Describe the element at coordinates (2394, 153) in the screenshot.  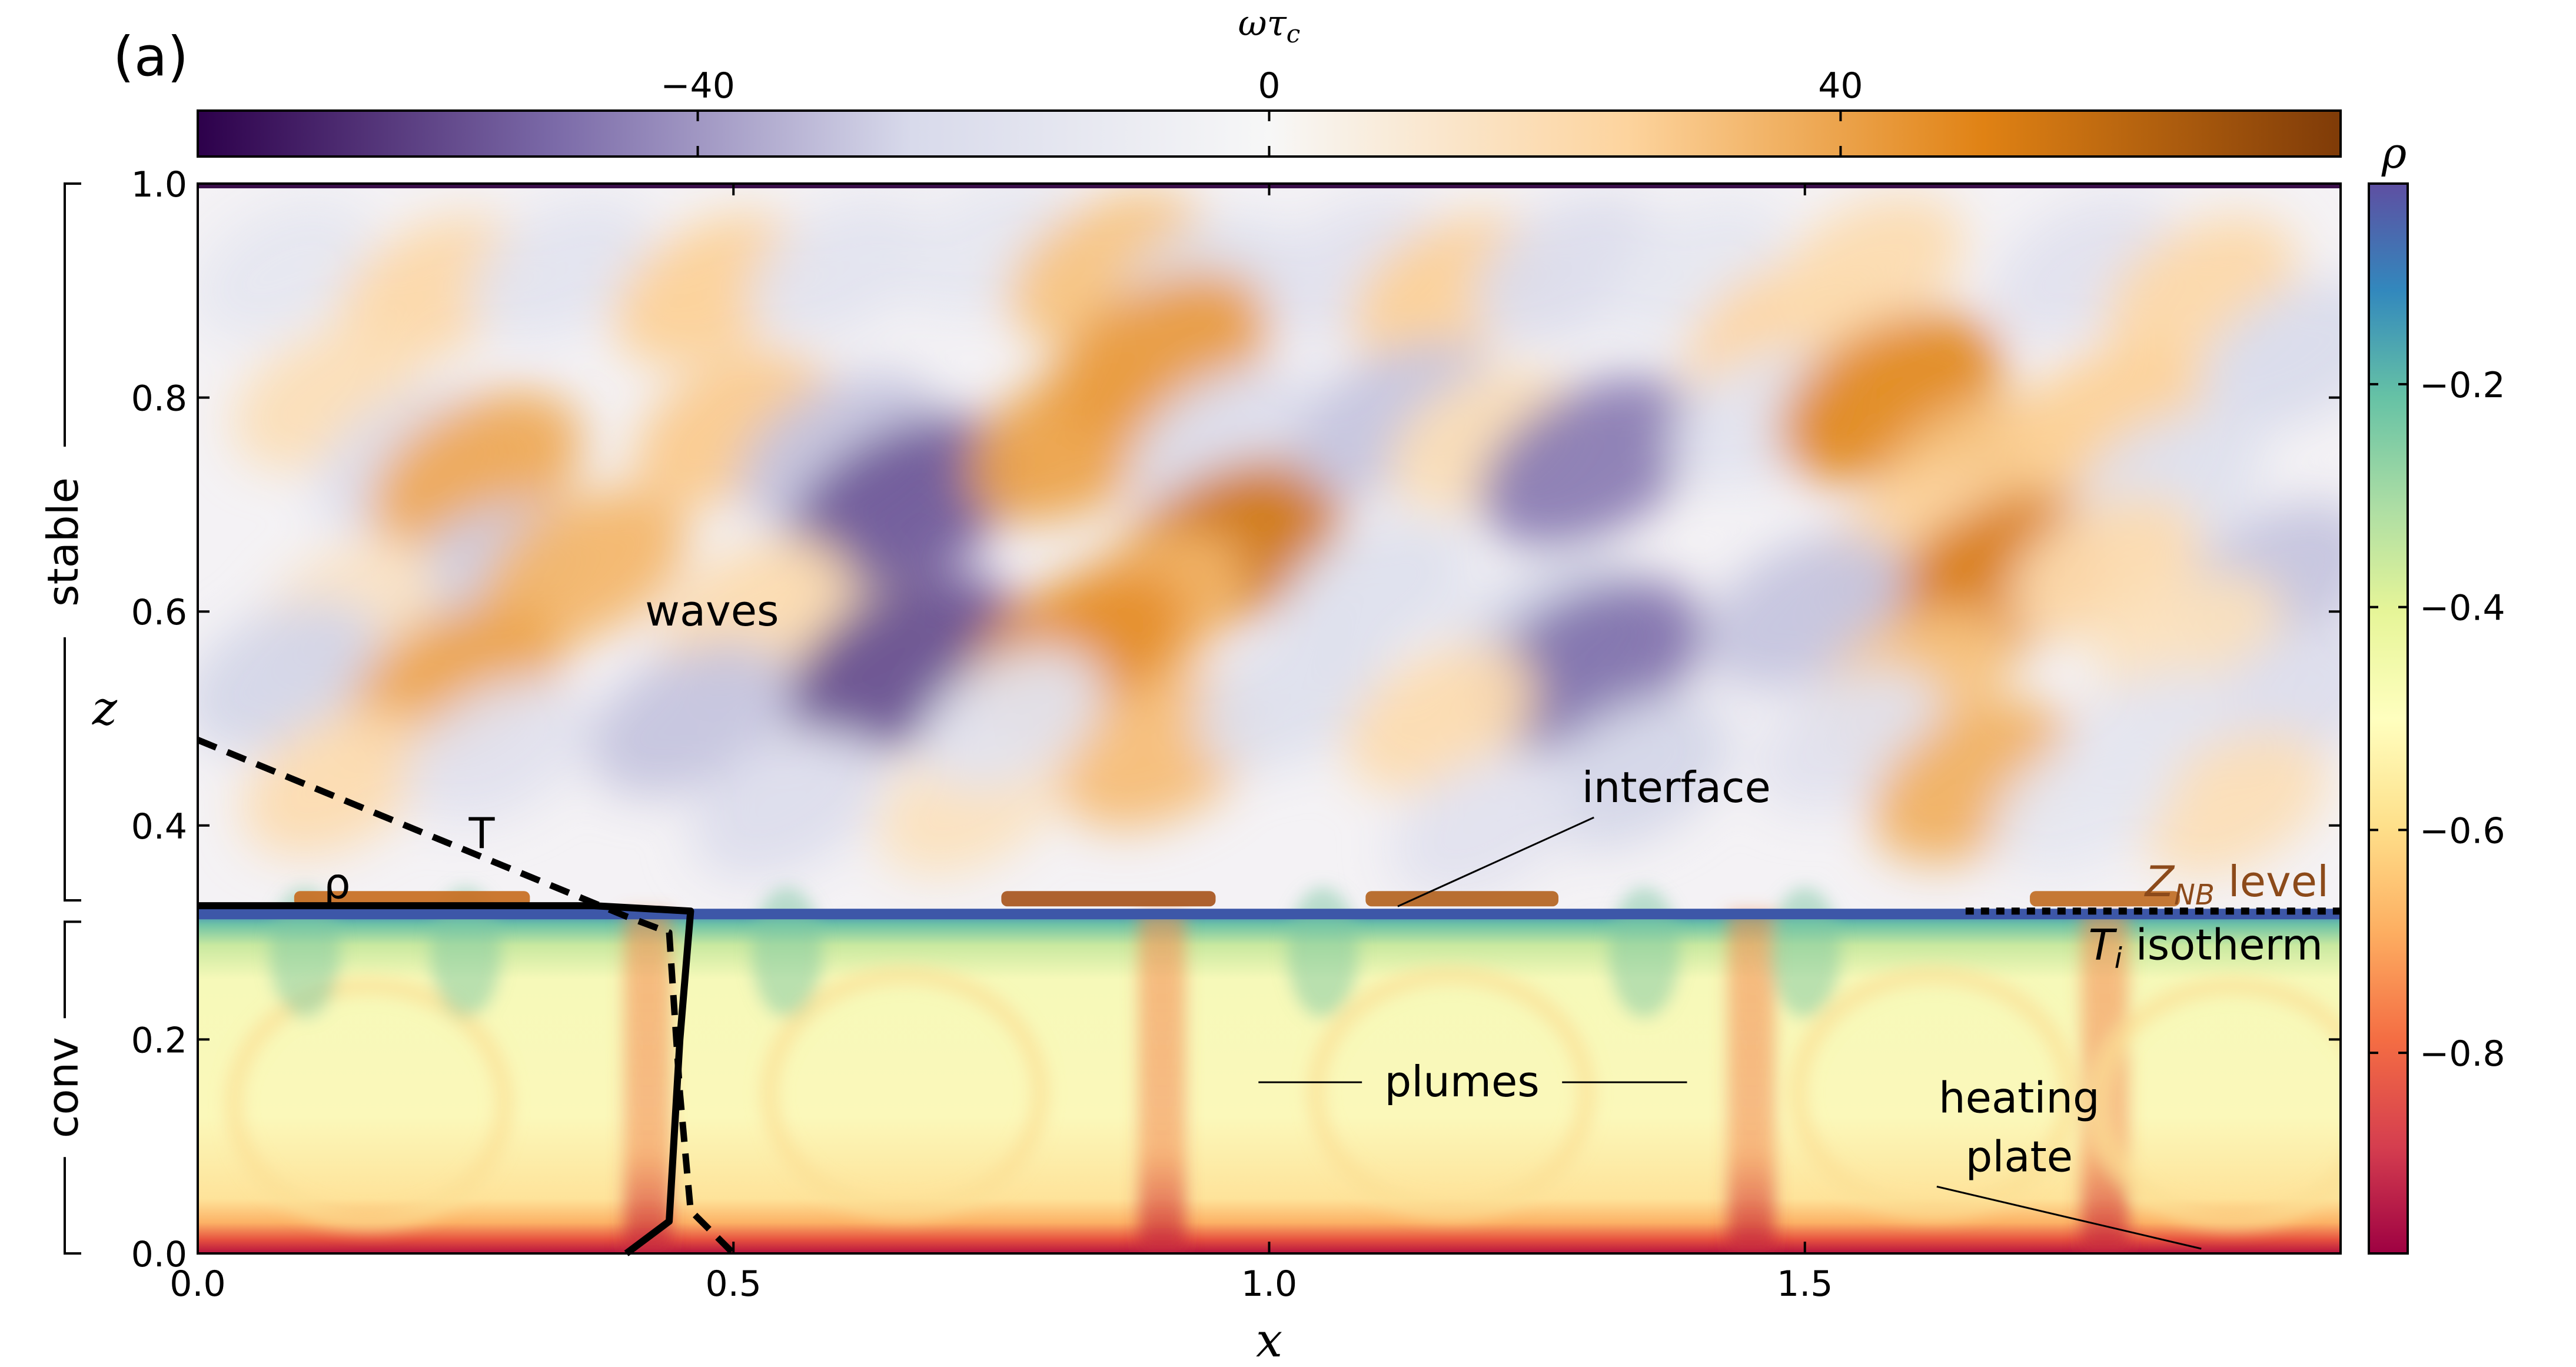
I see `density-colorbar-label: ρ` at that location.